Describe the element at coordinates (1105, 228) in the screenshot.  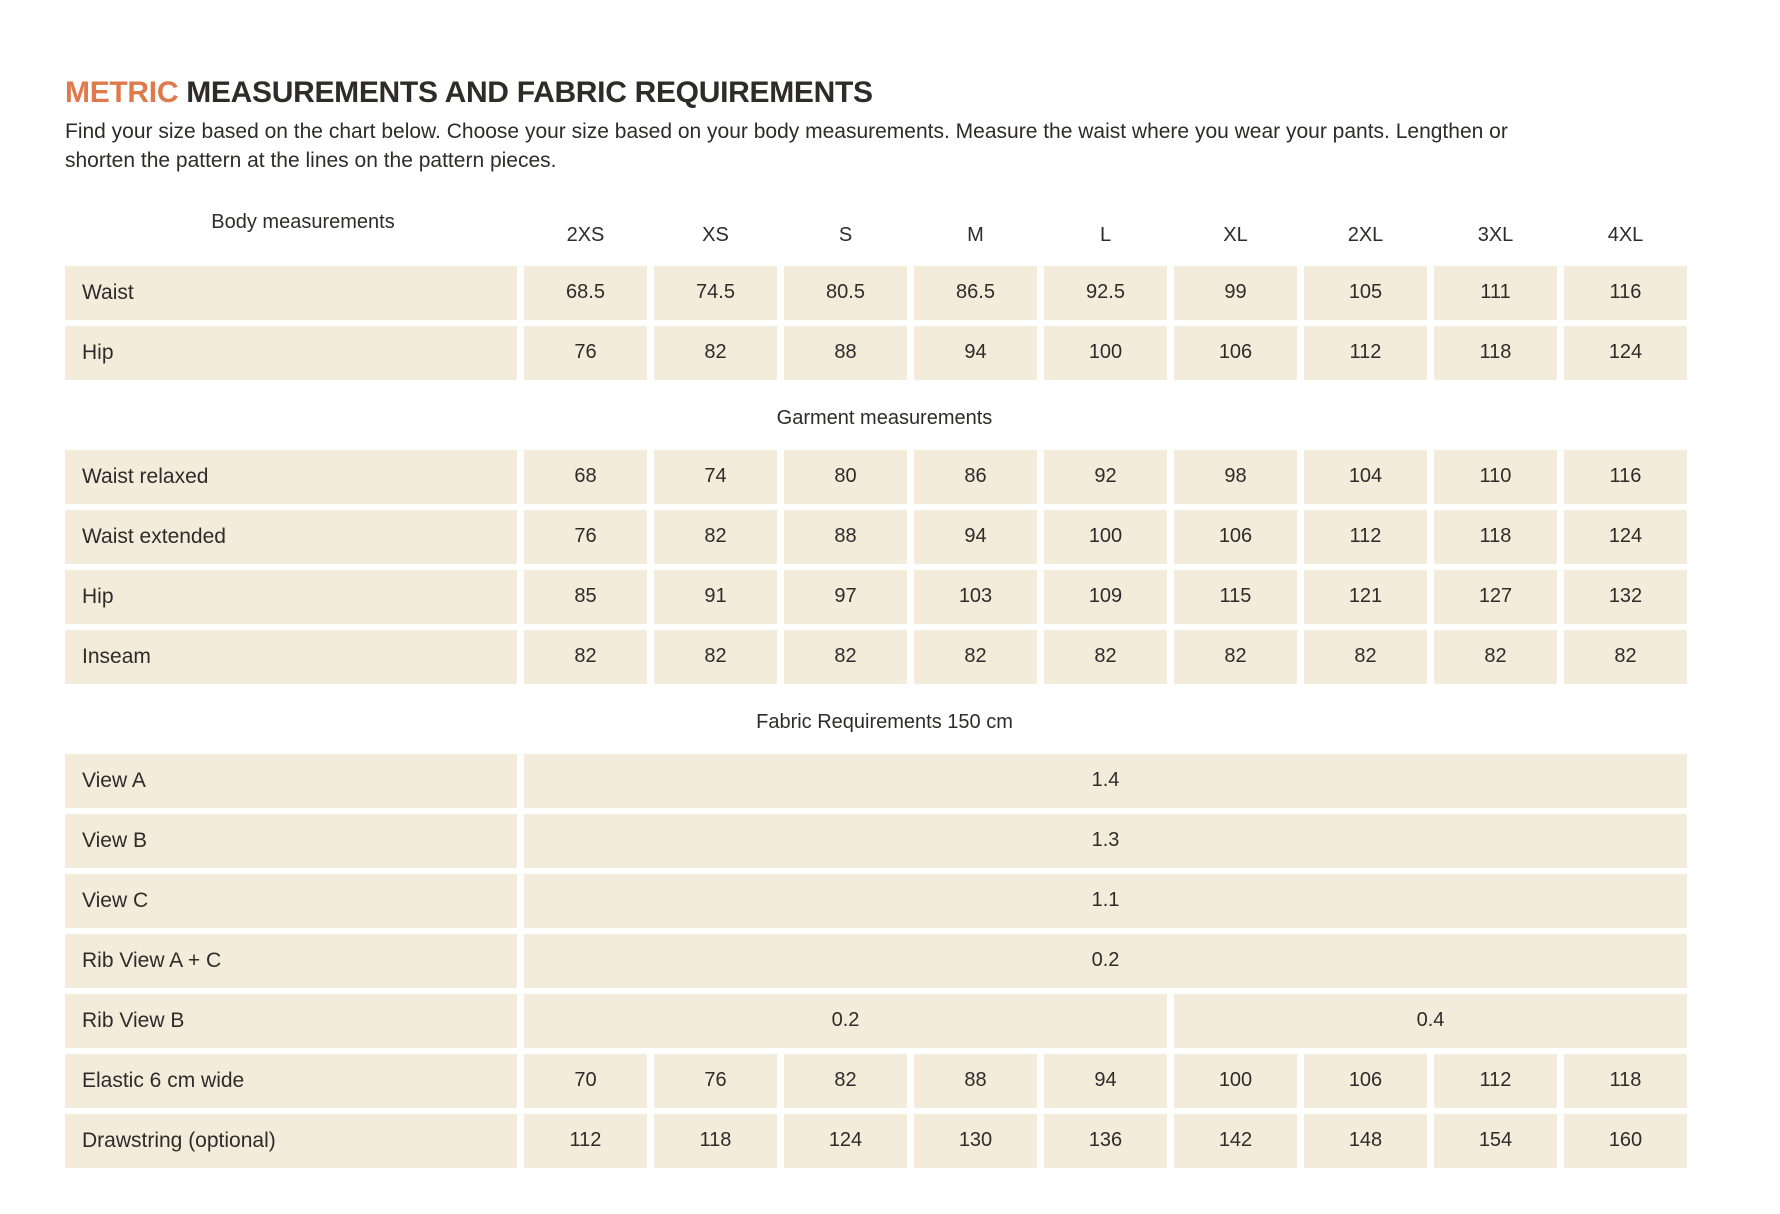
I see `size-column-header: L` at that location.